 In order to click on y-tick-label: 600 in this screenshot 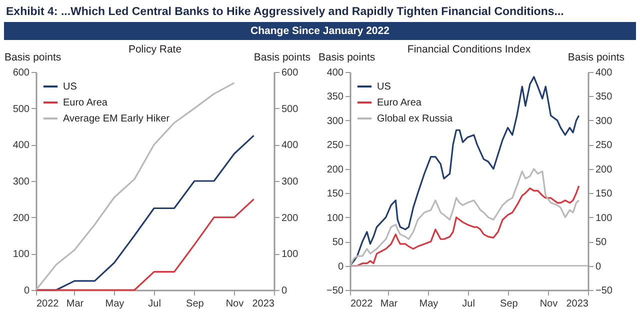, I will do `click(21, 73)`.